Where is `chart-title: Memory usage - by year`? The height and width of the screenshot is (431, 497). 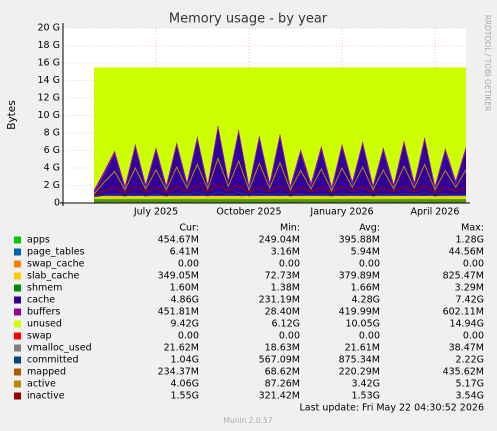
chart-title: Memory usage - by year is located at coordinates (248, 19).